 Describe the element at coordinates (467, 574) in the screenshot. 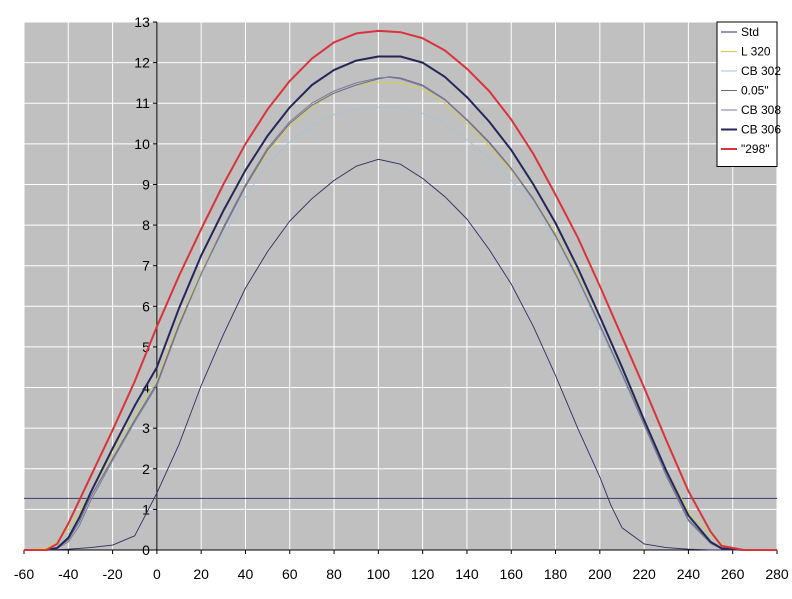

I see `x-tick-label: 140` at that location.